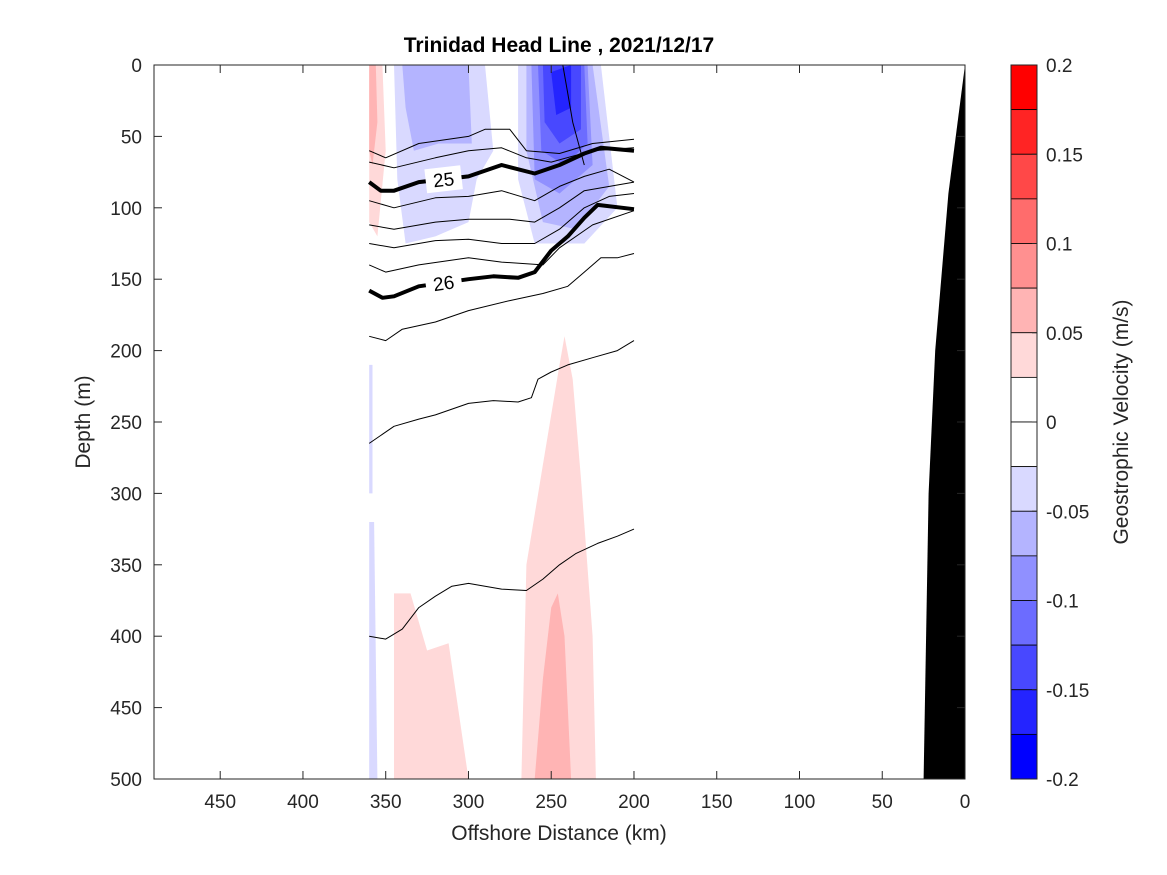 Image resolution: width=1167 pixels, height=875 pixels. I want to click on x-tick-label-6: 150, so click(717, 802).